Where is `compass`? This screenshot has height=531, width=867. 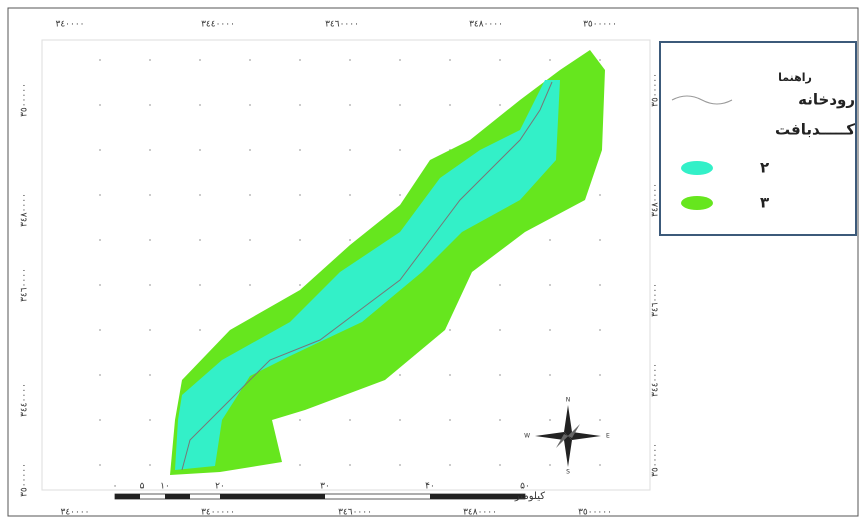 compass is located at coordinates (568, 436).